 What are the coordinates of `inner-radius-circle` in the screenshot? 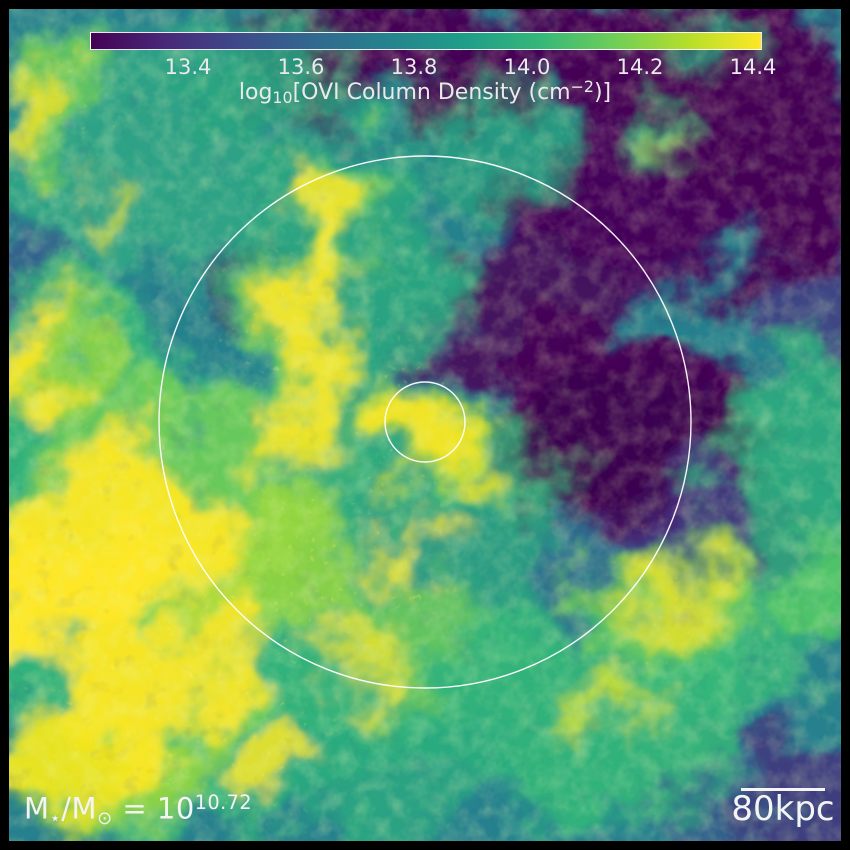 It's located at (425, 422).